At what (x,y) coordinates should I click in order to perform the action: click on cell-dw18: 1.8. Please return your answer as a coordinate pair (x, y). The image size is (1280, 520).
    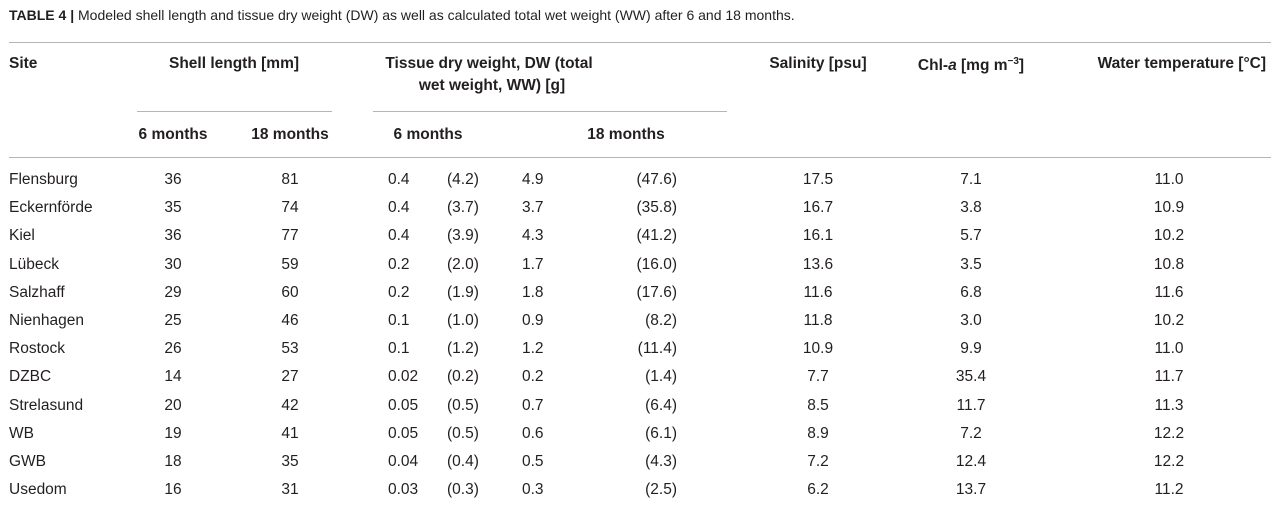
    Looking at the image, I should click on (533, 292).